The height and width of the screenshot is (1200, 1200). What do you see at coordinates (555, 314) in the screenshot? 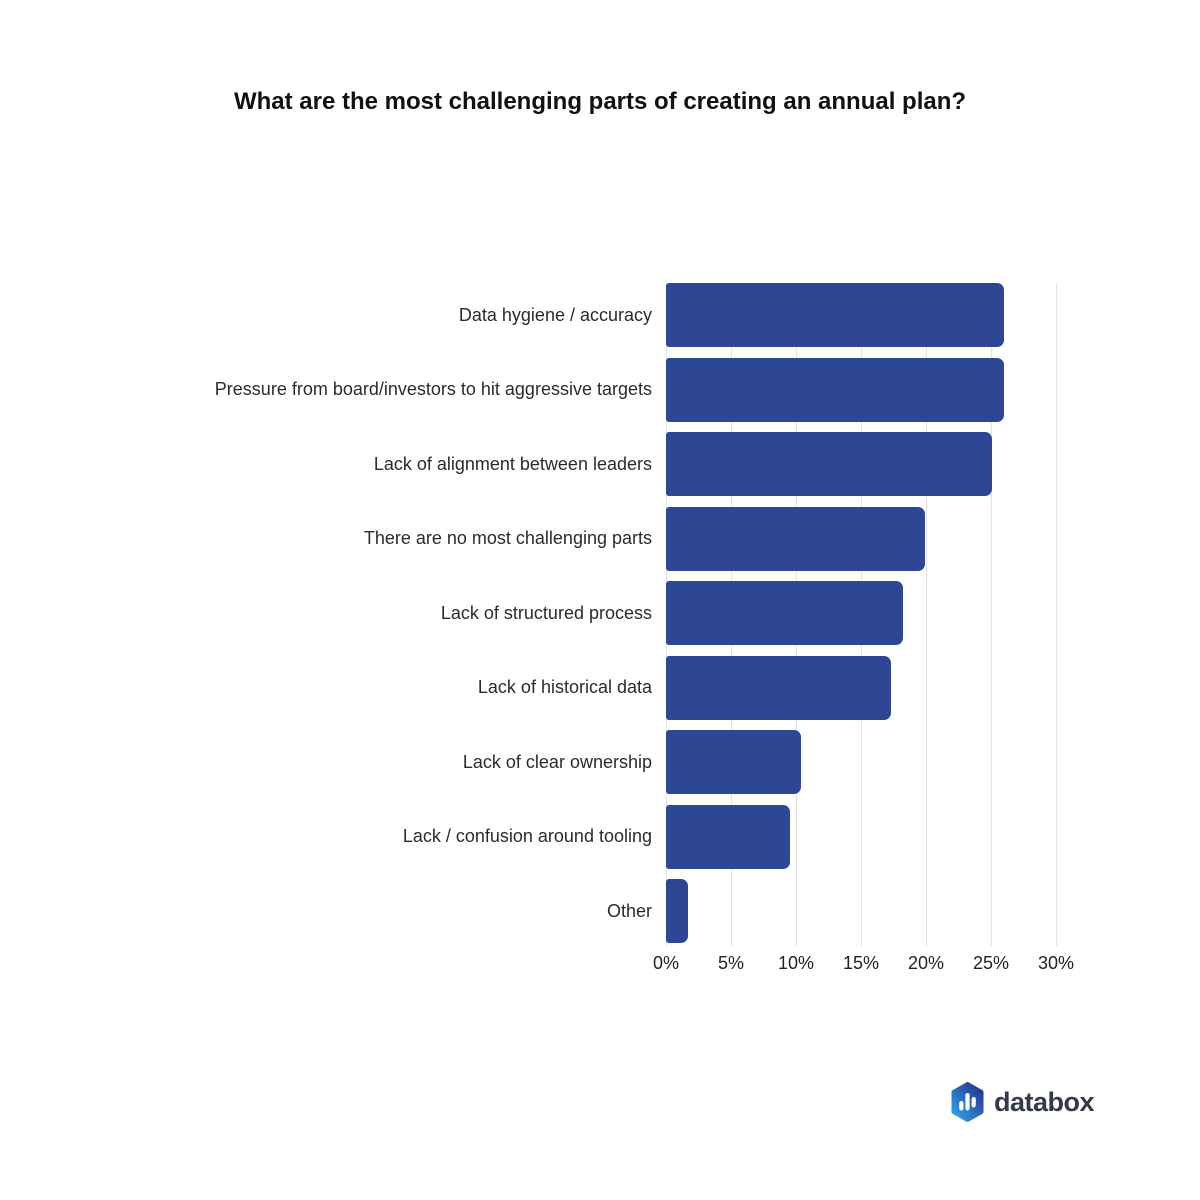
I see `category-label: Data hygiene / accuracy` at bounding box center [555, 314].